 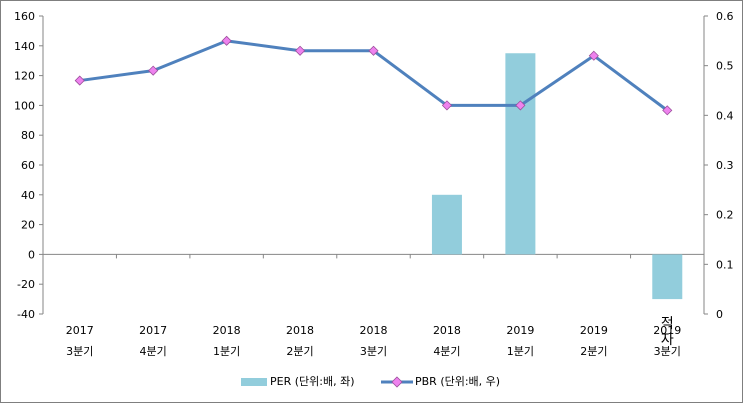 What do you see at coordinates (457, 381) in the screenshot?
I see `legend-pbr-label: PBR (단위:배, 우)` at bounding box center [457, 381].